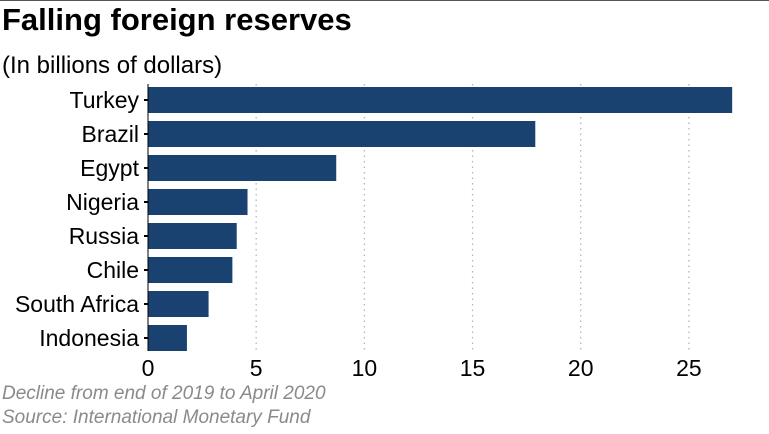 This screenshot has width=769, height=434. I want to click on category-label: Russia, so click(104, 236).